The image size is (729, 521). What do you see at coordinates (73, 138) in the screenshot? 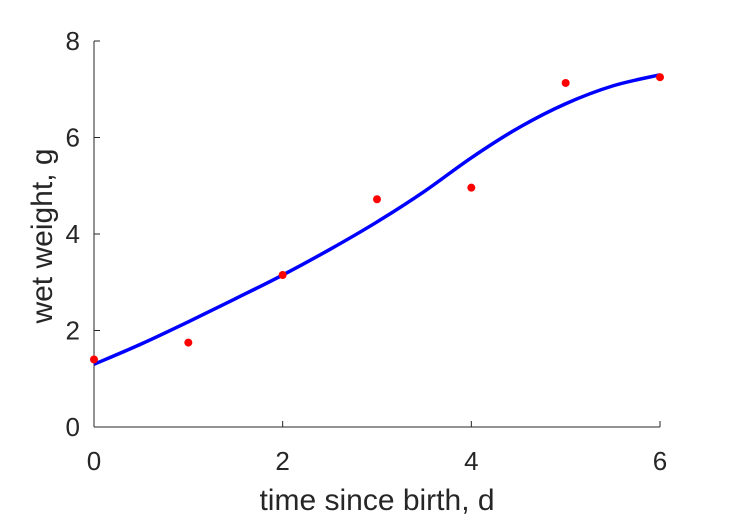
I see `y-tick-label: 6` at bounding box center [73, 138].